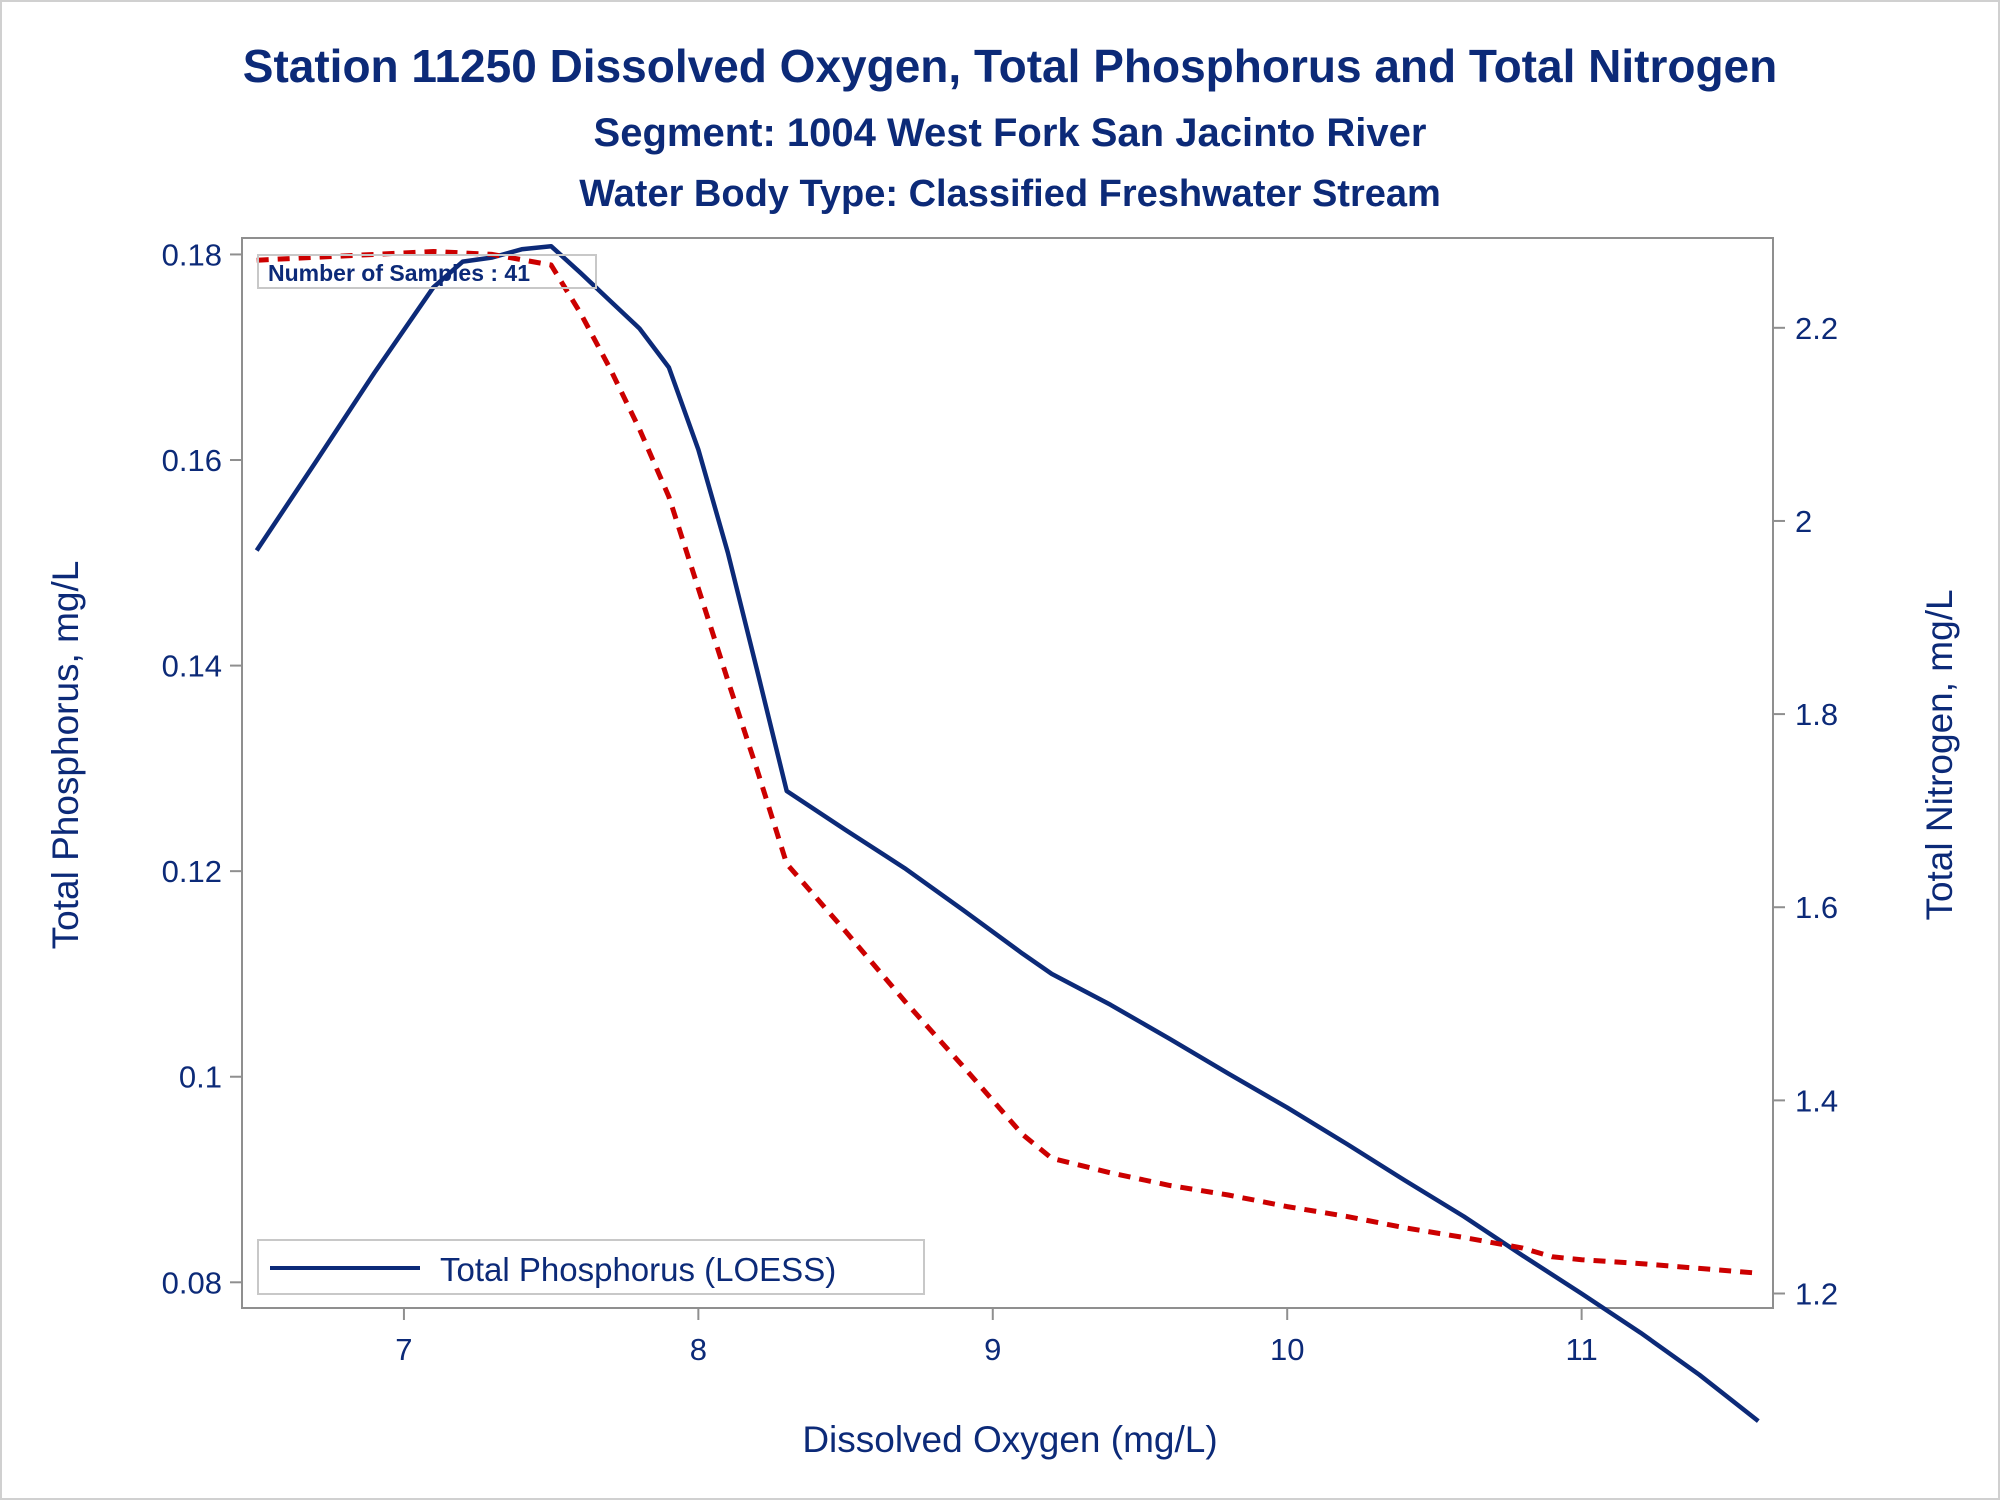 The image size is (2000, 1500). I want to click on y-left-tick-label: 0.12, so click(192, 871).